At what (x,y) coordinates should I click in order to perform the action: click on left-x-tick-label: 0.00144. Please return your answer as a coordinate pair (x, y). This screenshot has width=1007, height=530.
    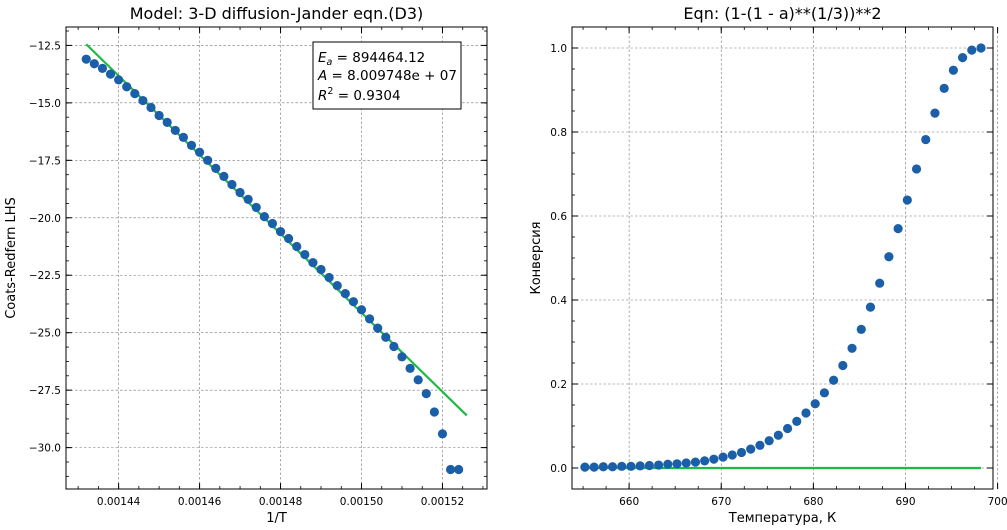
    Looking at the image, I should click on (119, 502).